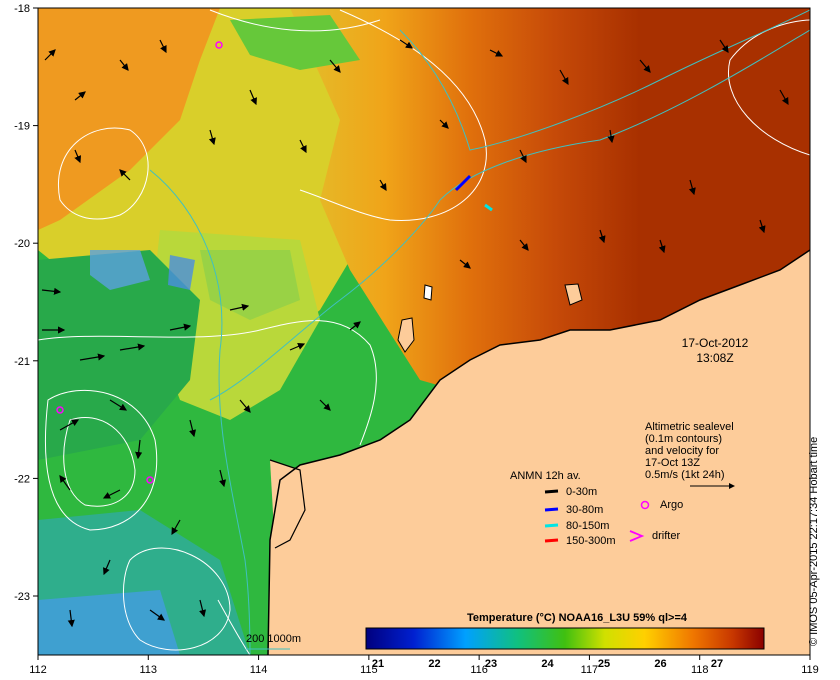 This screenshot has height=680, width=840. I want to click on anmn-legend-title: ANMN 12h av., so click(545, 476).